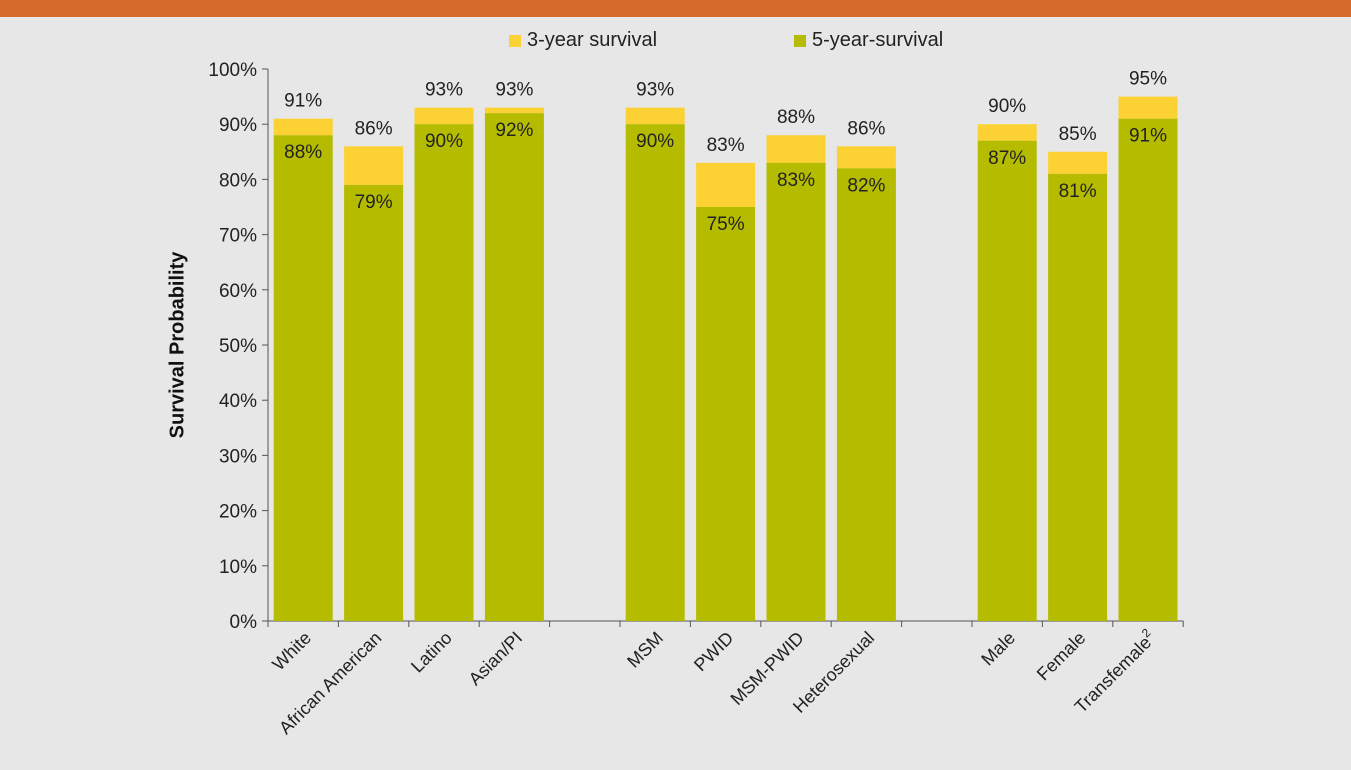 The width and height of the screenshot is (1351, 770). Describe the element at coordinates (238, 125) in the screenshot. I see `y-tick-label: 90%` at that location.